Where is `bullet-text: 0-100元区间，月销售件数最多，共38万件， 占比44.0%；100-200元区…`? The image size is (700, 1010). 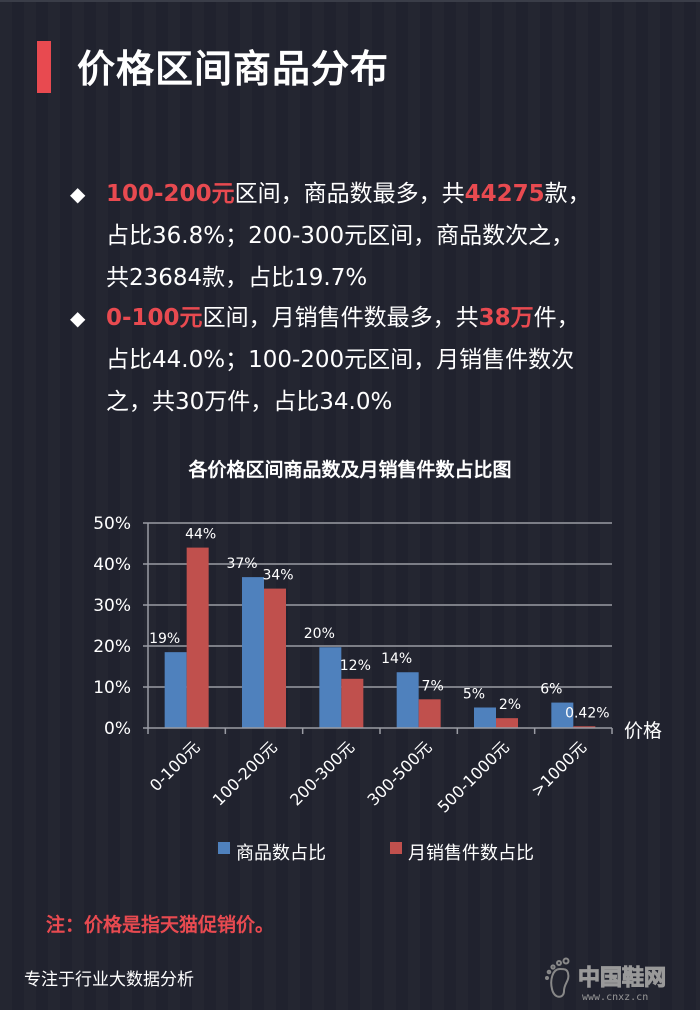 bullet-text: 0-100元区间，月销售件数最多，共38万件， 占比44.0%；100-200元区… is located at coordinates (370, 360).